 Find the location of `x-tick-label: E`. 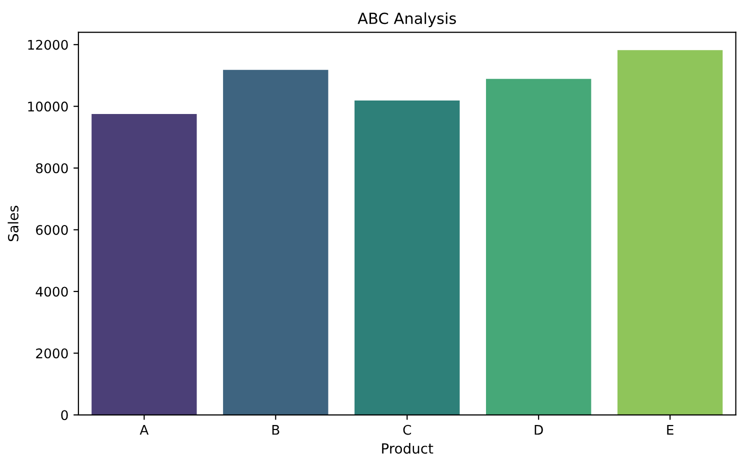

x-tick-label: E is located at coordinates (670, 430).